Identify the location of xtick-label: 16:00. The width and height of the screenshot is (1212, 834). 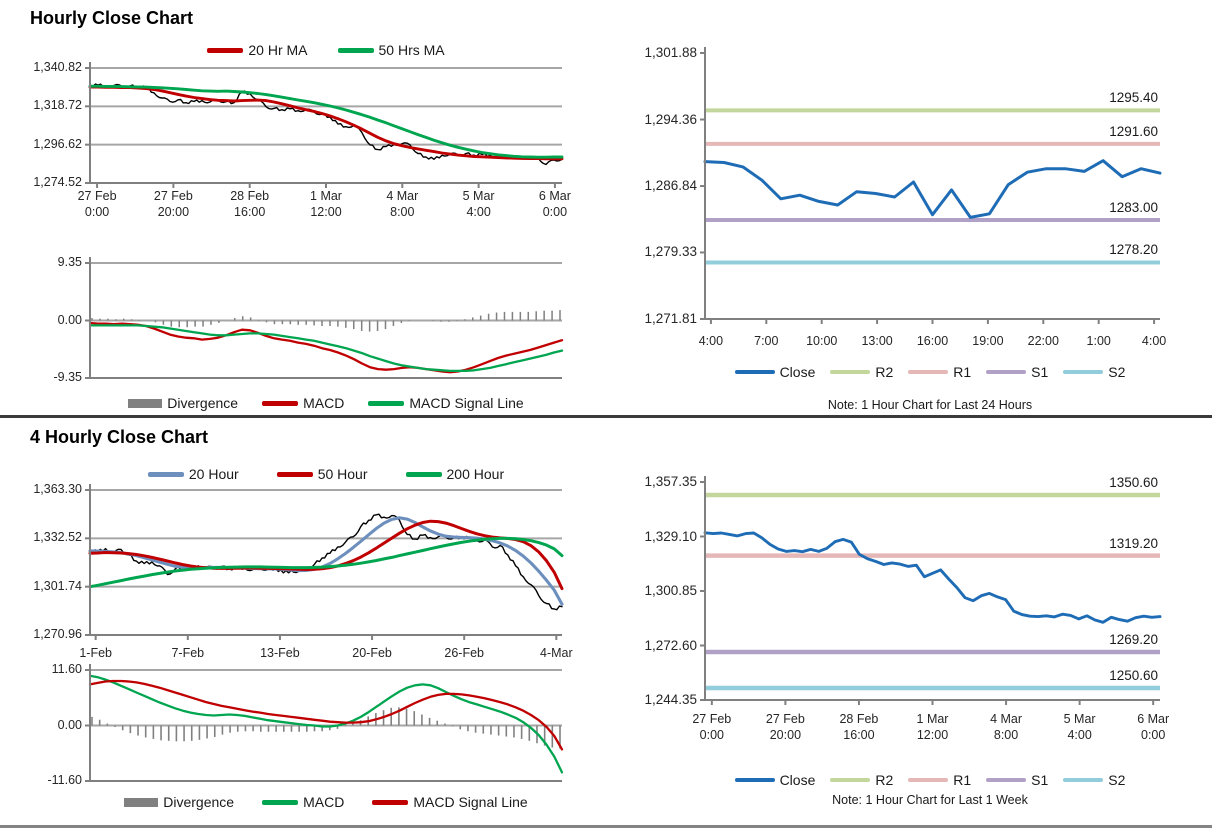
(932, 341).